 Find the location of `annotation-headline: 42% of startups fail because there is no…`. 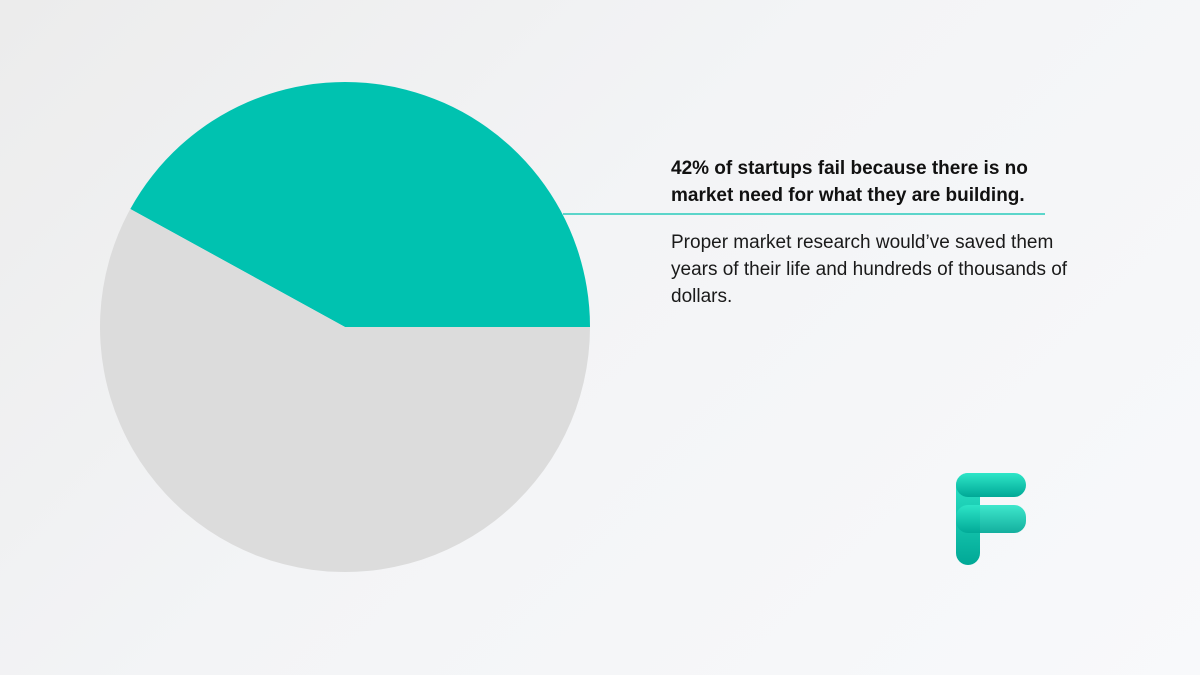

annotation-headline: 42% of startups fail because there is no… is located at coordinates (849, 182).